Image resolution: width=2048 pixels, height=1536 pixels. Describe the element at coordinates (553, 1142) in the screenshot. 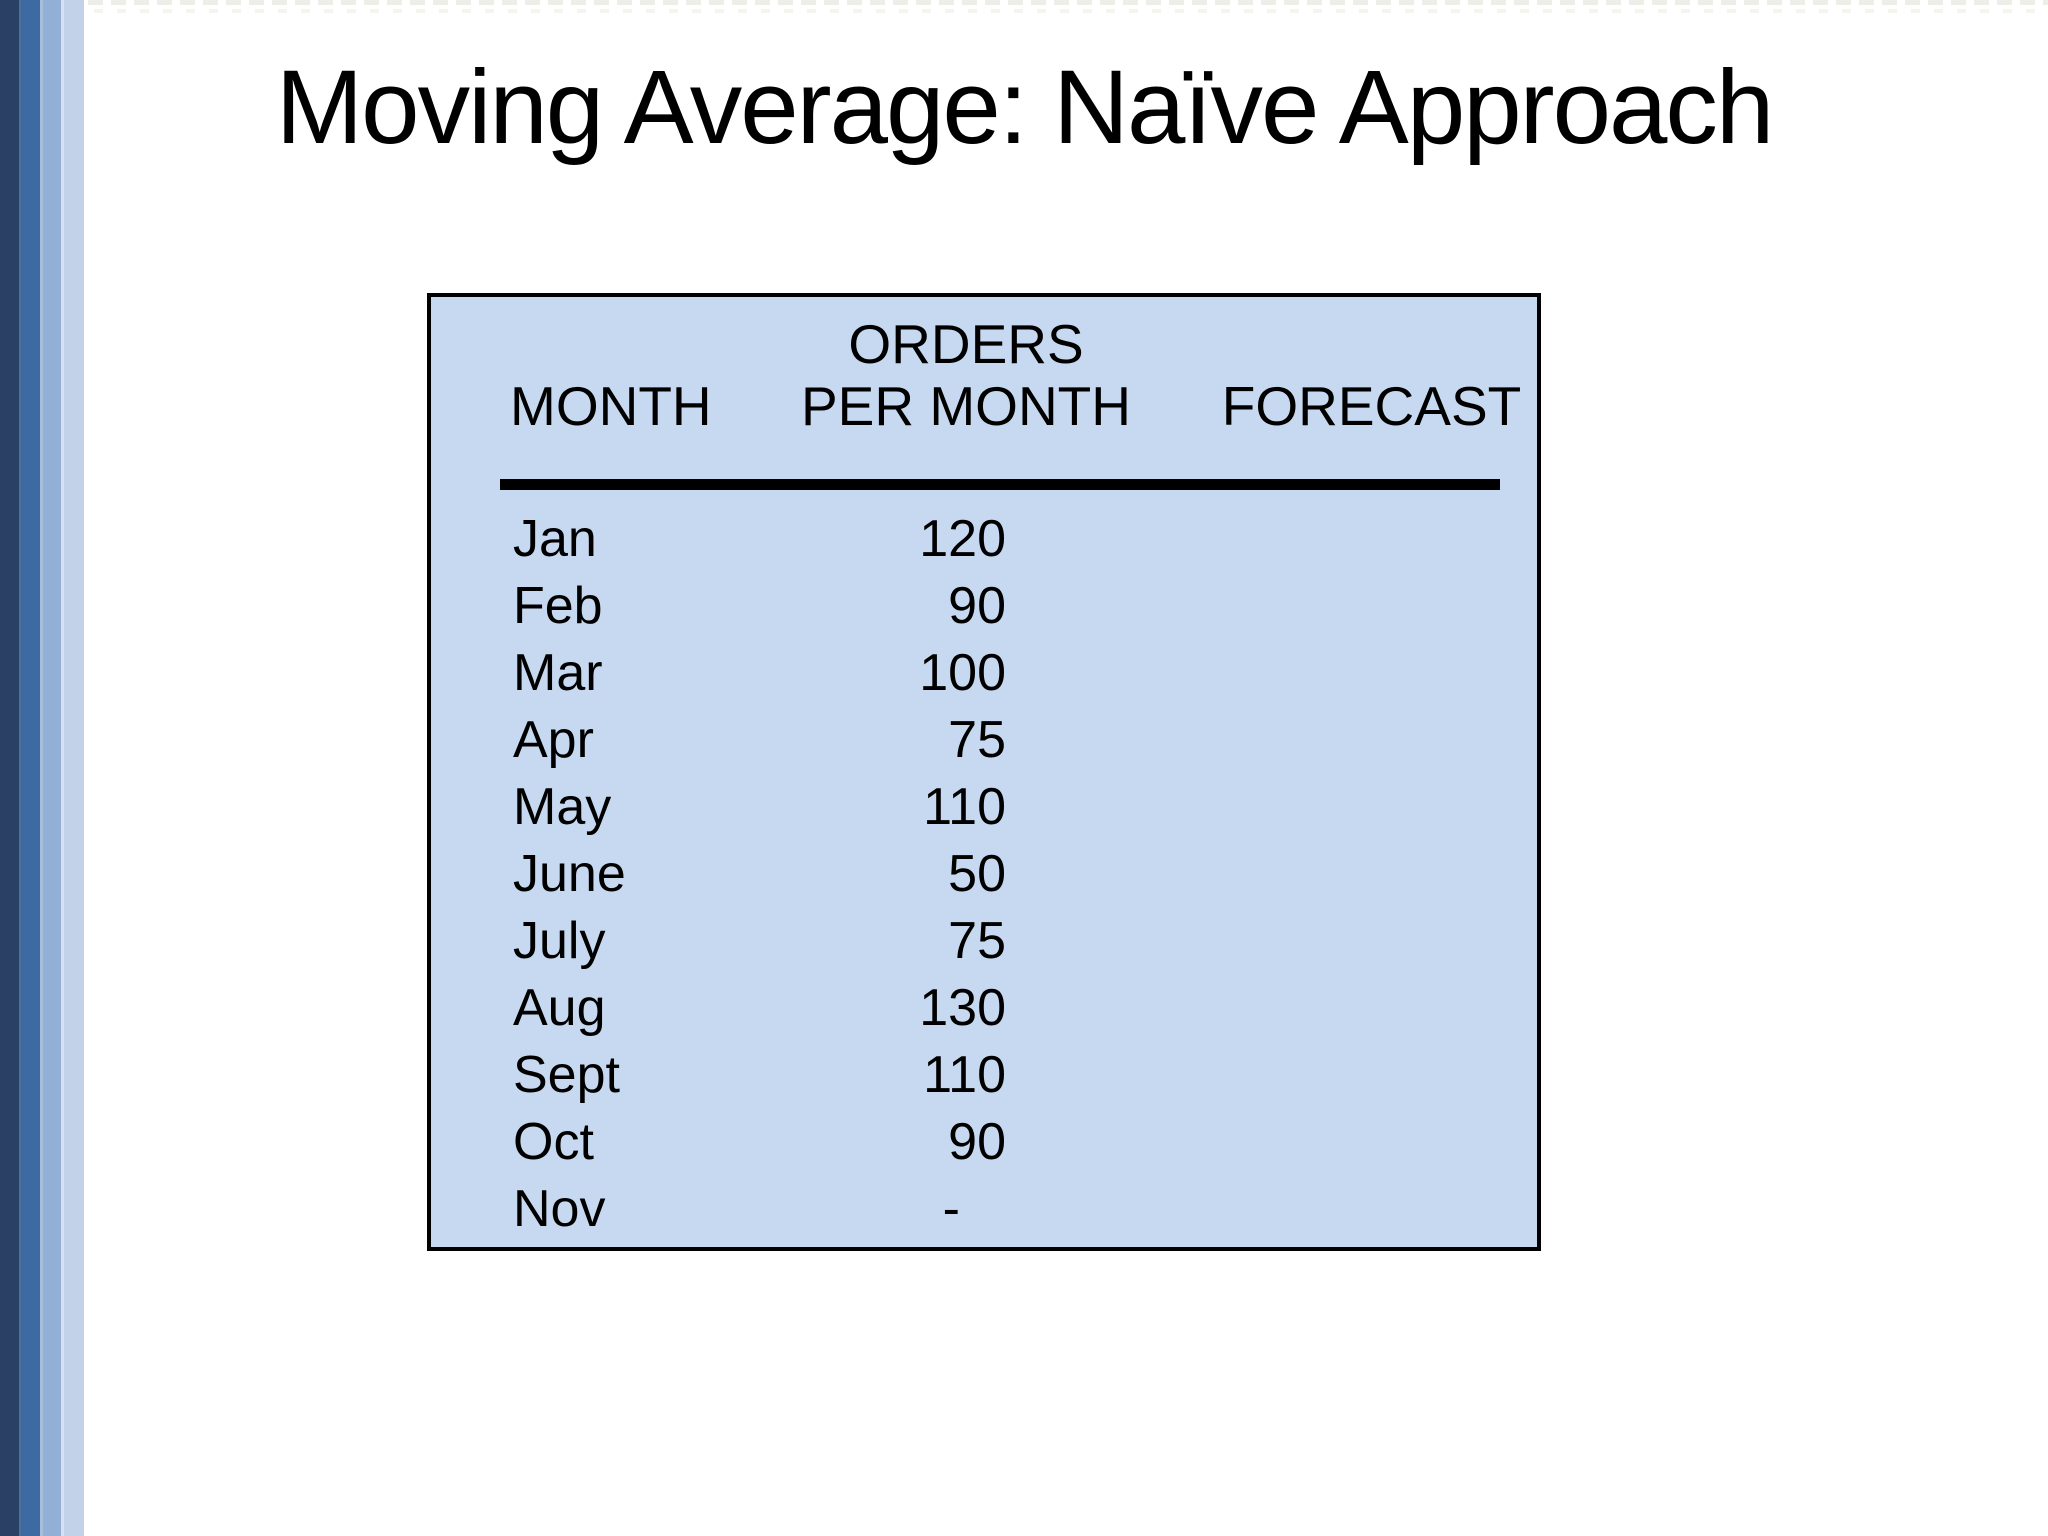

I see `row-month-label: Oct` at that location.